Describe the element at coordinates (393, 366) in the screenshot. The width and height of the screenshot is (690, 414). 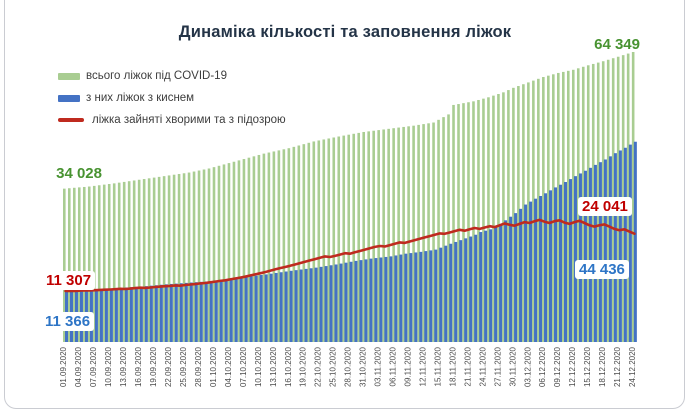
I see `x-axis-tick-label: 06.11.2020` at that location.